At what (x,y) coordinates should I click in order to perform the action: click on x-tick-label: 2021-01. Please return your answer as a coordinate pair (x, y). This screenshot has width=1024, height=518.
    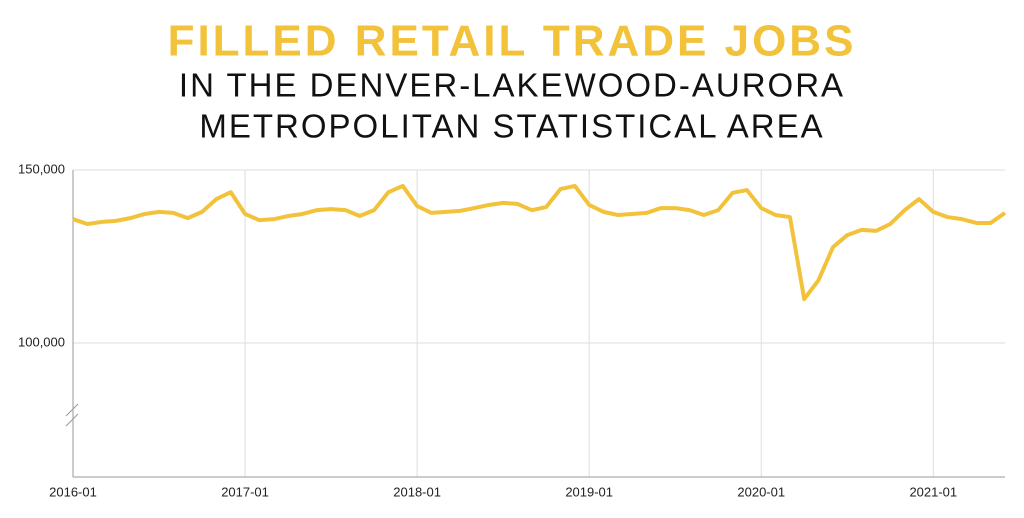
    Looking at the image, I should click on (933, 491).